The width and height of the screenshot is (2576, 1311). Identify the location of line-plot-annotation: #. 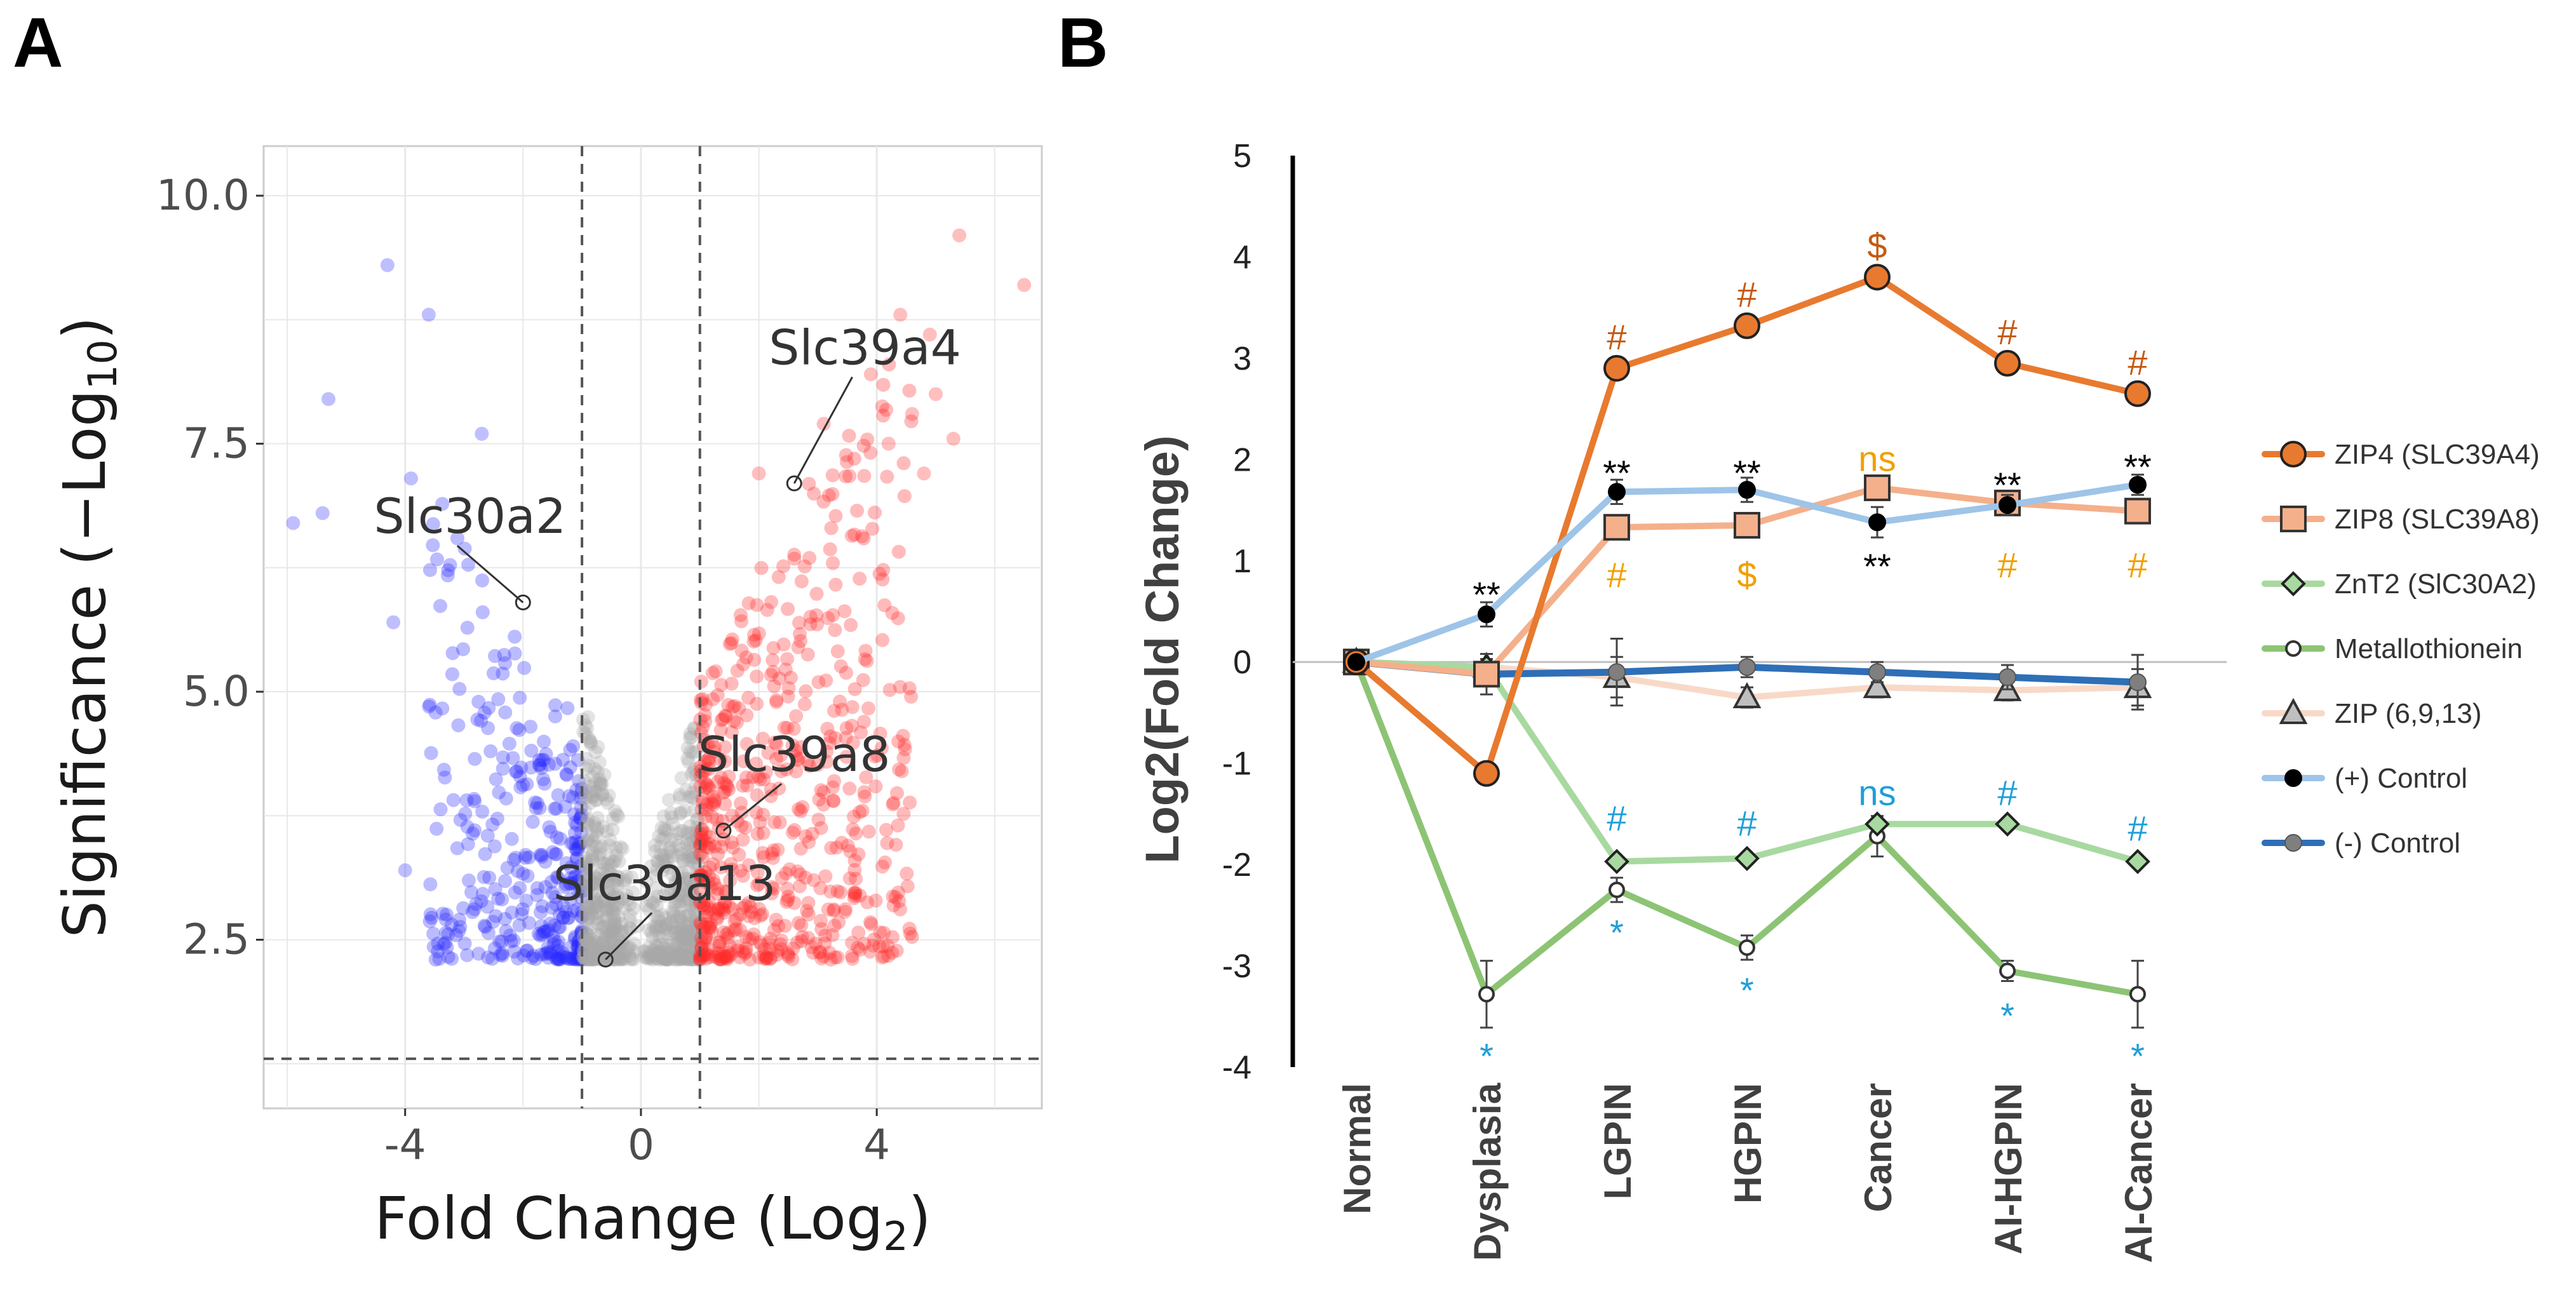
(1616, 818).